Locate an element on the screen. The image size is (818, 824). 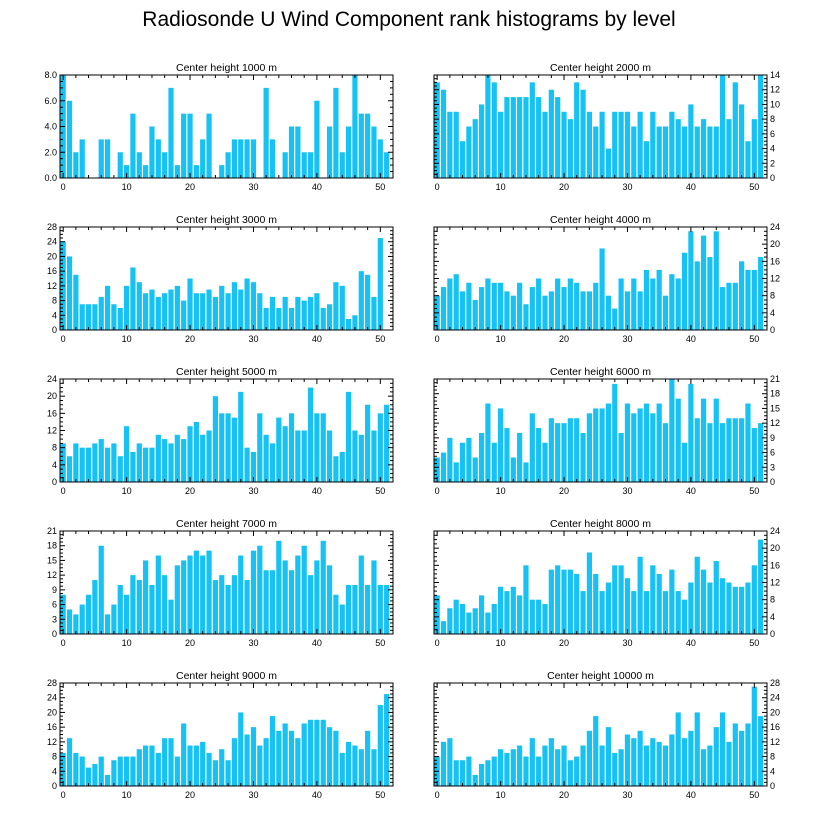
y-tick-label: 28 is located at coordinates (52, 227).